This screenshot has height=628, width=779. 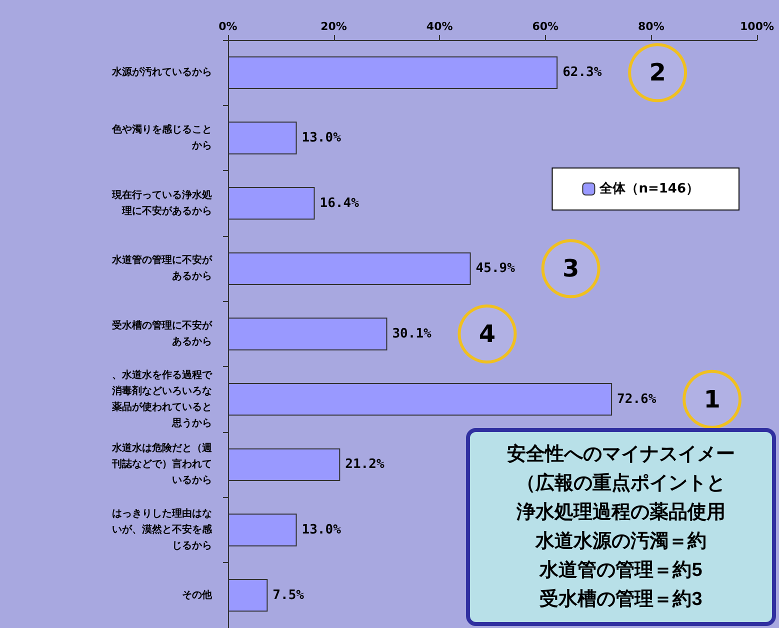 I want to click on annotation: 4, so click(x=487, y=334).